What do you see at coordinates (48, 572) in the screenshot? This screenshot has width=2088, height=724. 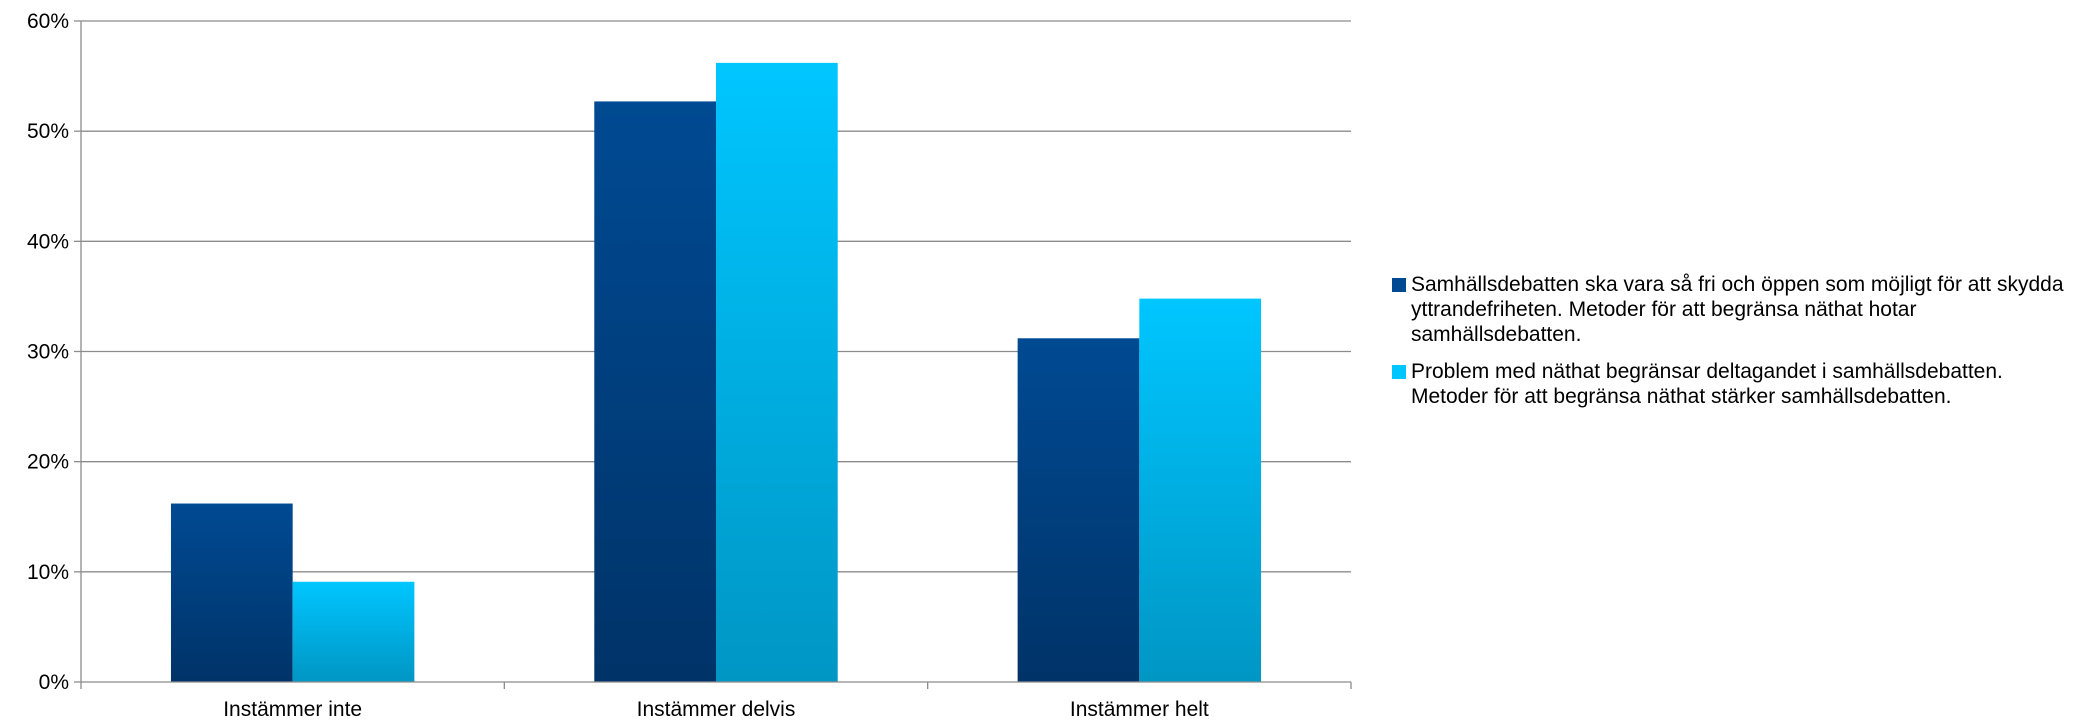 I see `y-tick-label: 10%` at bounding box center [48, 572].